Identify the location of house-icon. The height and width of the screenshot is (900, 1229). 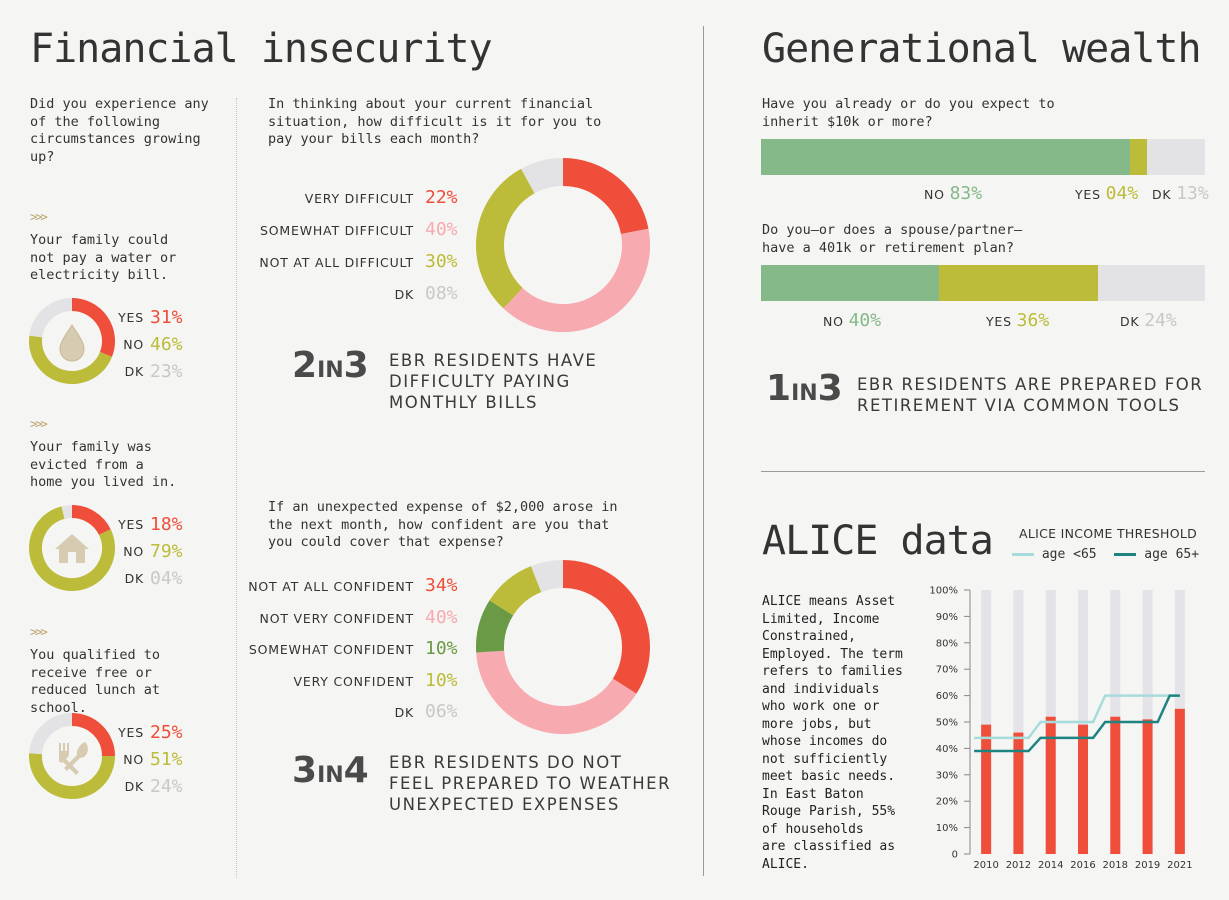
(72, 548).